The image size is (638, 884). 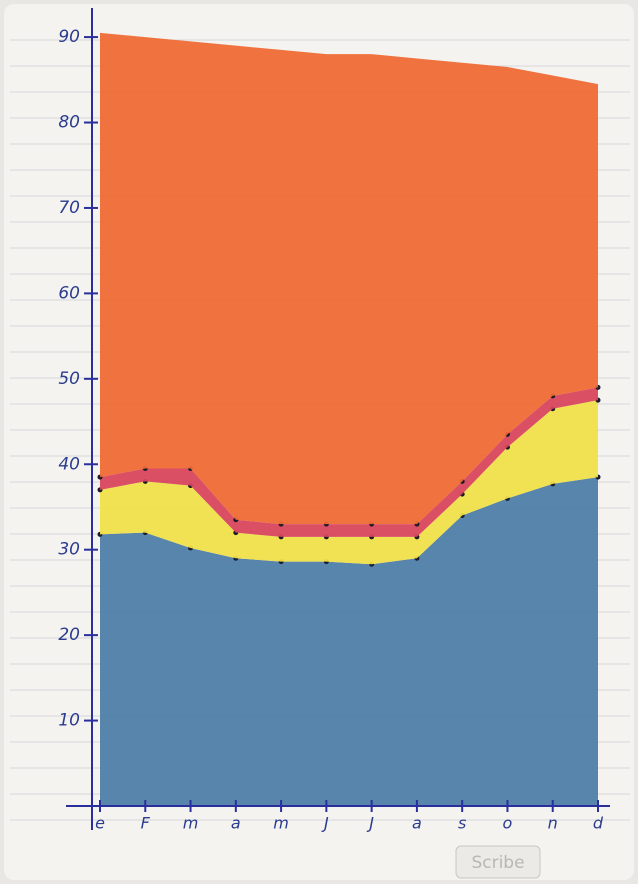 I want to click on y-tick-label: 20, so click(x=69, y=635).